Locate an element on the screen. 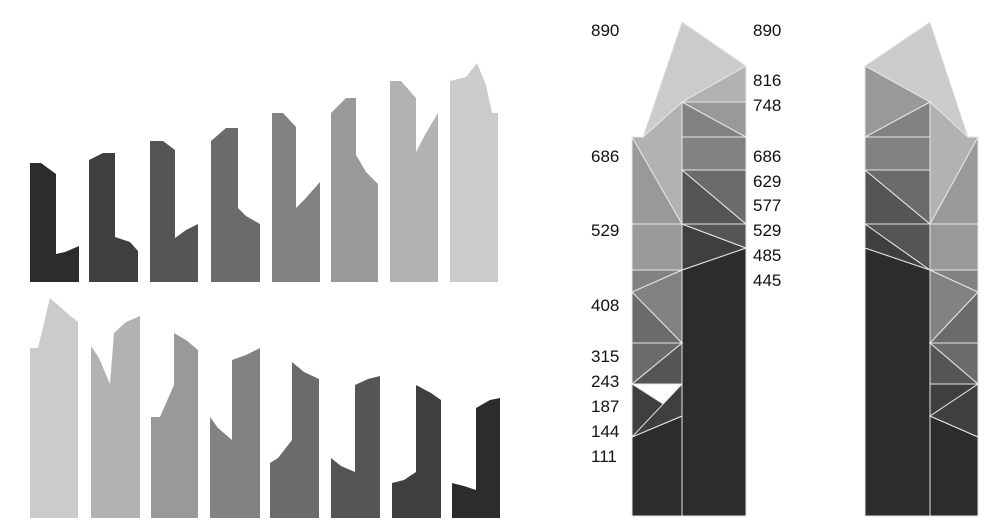  value-label: 144 is located at coordinates (605, 431).